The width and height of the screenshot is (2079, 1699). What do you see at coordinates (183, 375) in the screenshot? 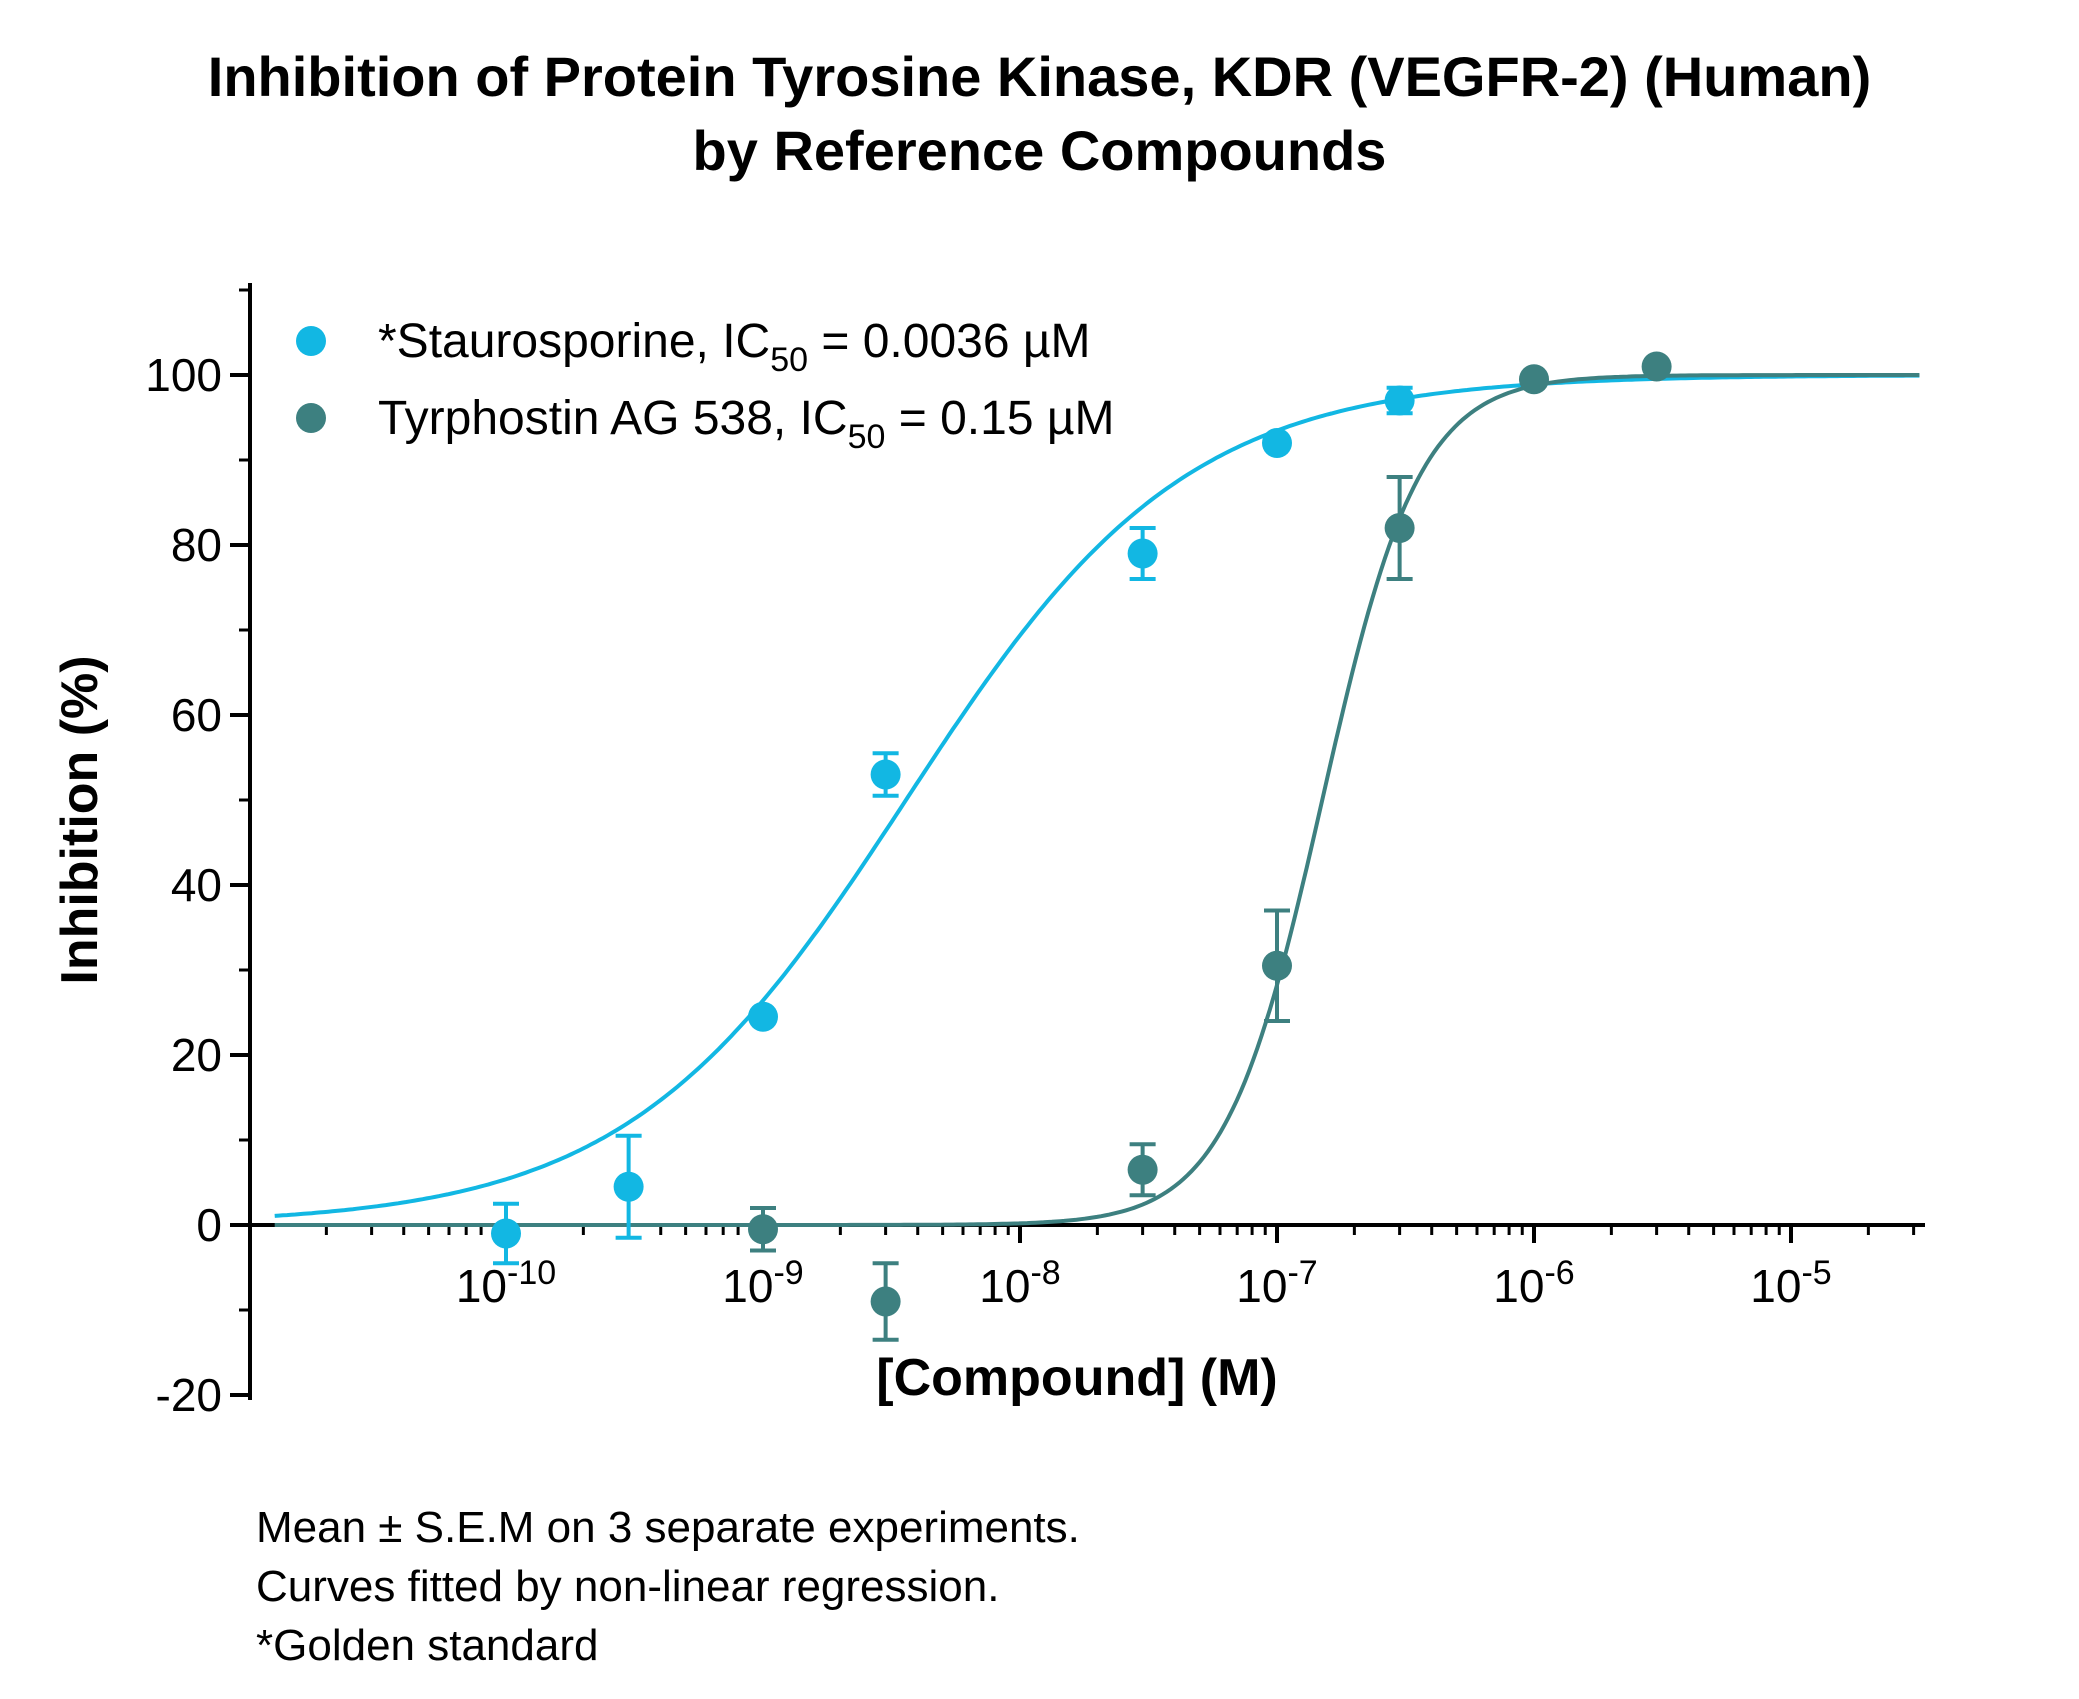
I see `y-tick-label: 100` at bounding box center [183, 375].